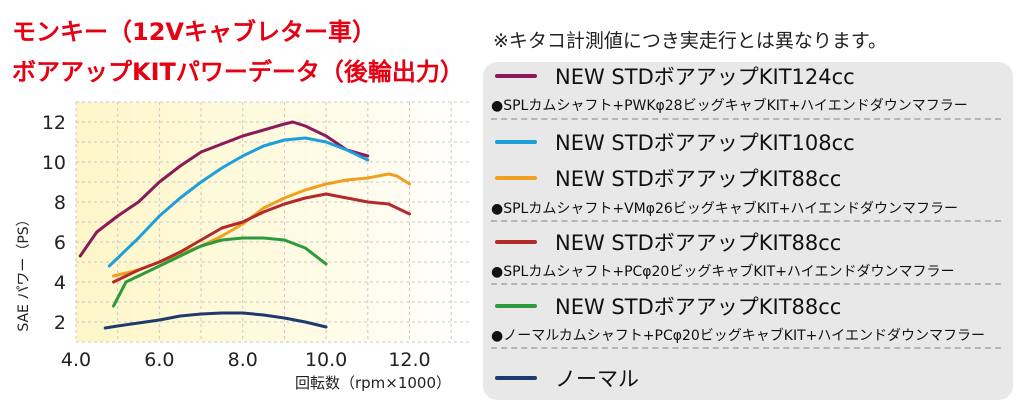 This screenshot has width=1024, height=405. What do you see at coordinates (705, 77) in the screenshot?
I see `legend-label-124cc: NEW STDボアアップKIT124cc` at bounding box center [705, 77].